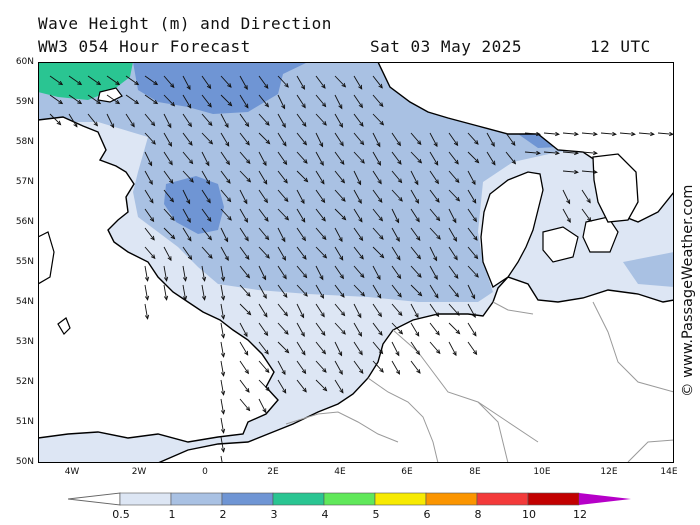  Describe the element at coordinates (24, 262) in the screenshot. I see `lat-label-55n: 55N` at that location.